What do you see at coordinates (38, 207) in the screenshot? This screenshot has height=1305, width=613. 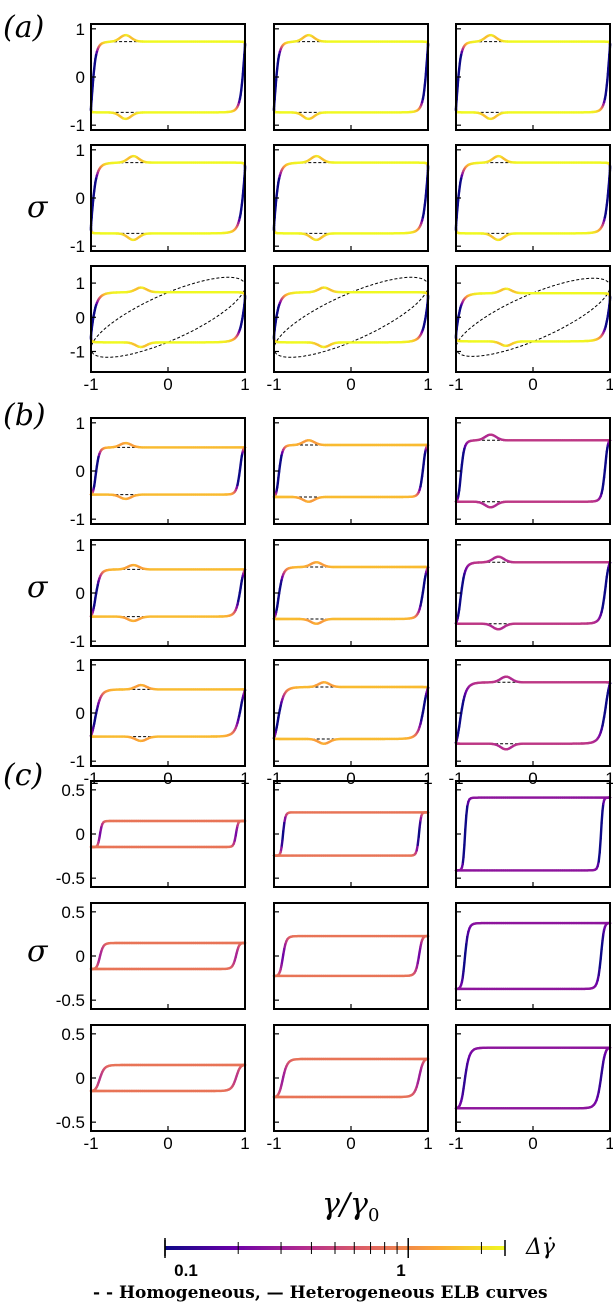 I see `y-axis-label-a: σ` at bounding box center [38, 207].